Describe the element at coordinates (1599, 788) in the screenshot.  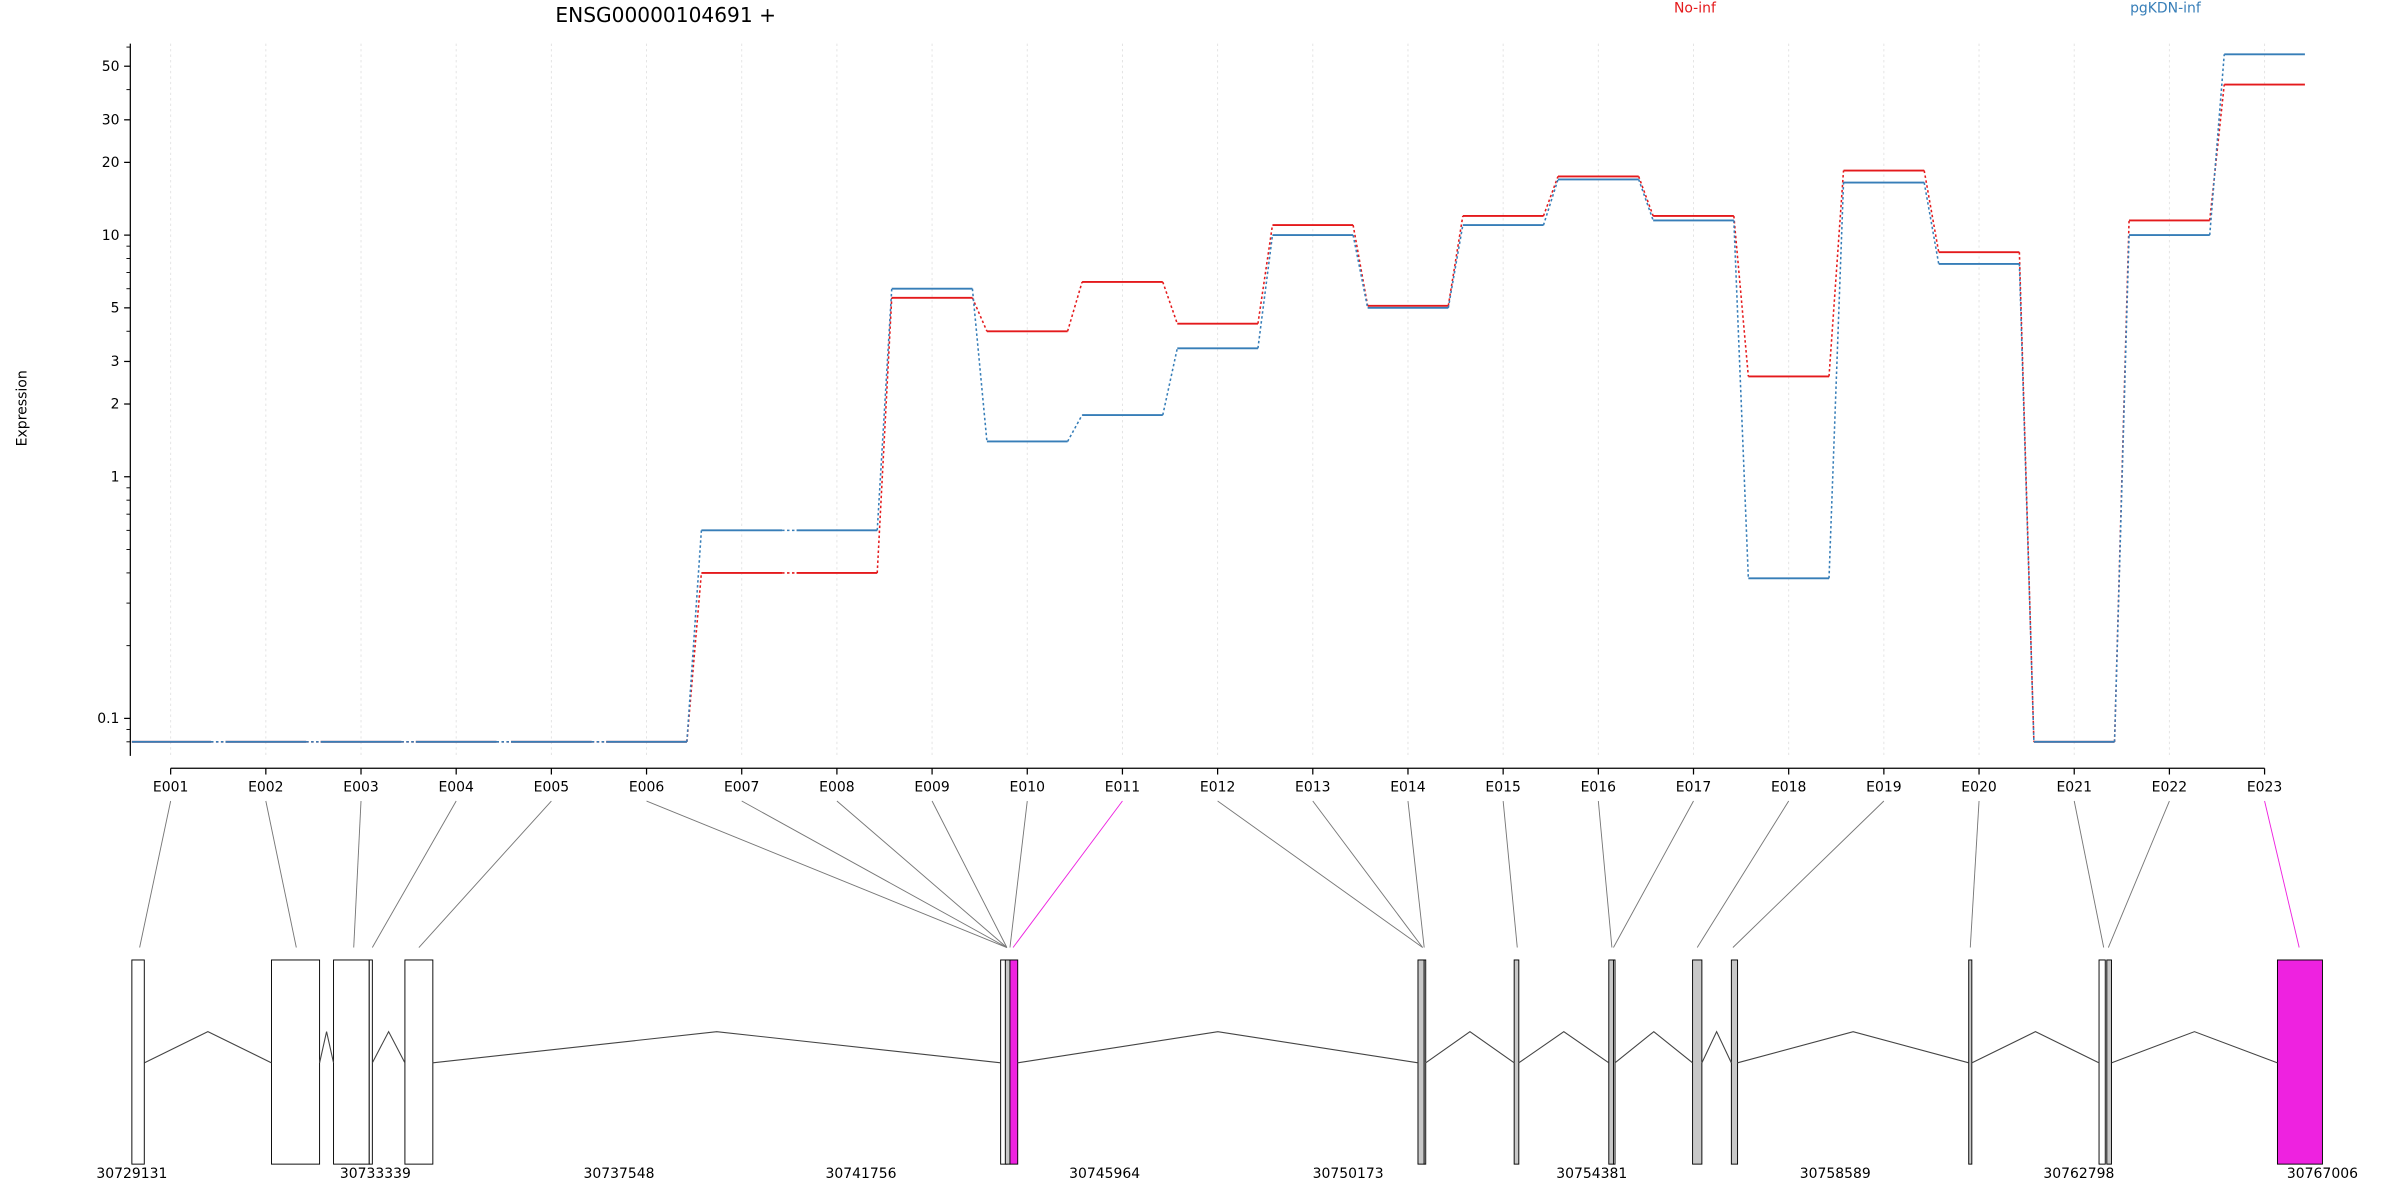
I see `x-tick-label-e016: E016` at that location.